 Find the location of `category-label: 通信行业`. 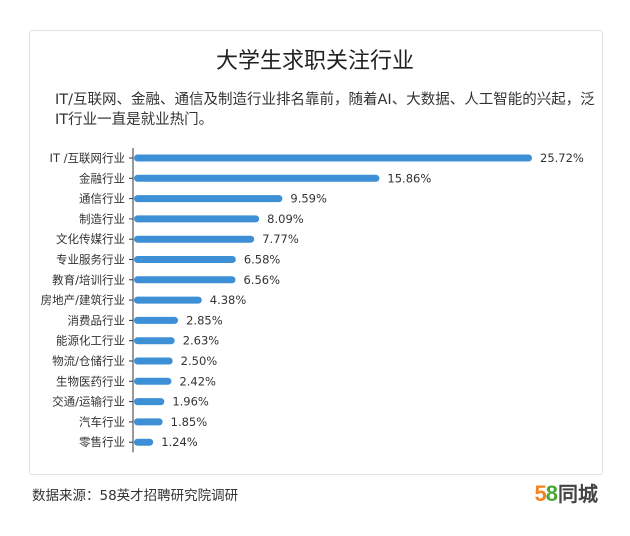

category-label: 通信行业 is located at coordinates (102, 199).